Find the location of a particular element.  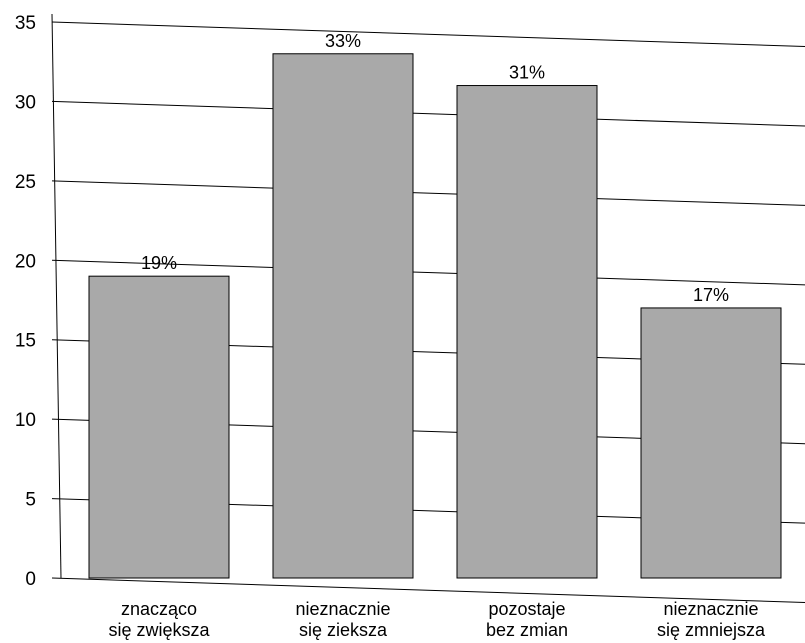

data-label: 33% is located at coordinates (343, 41).